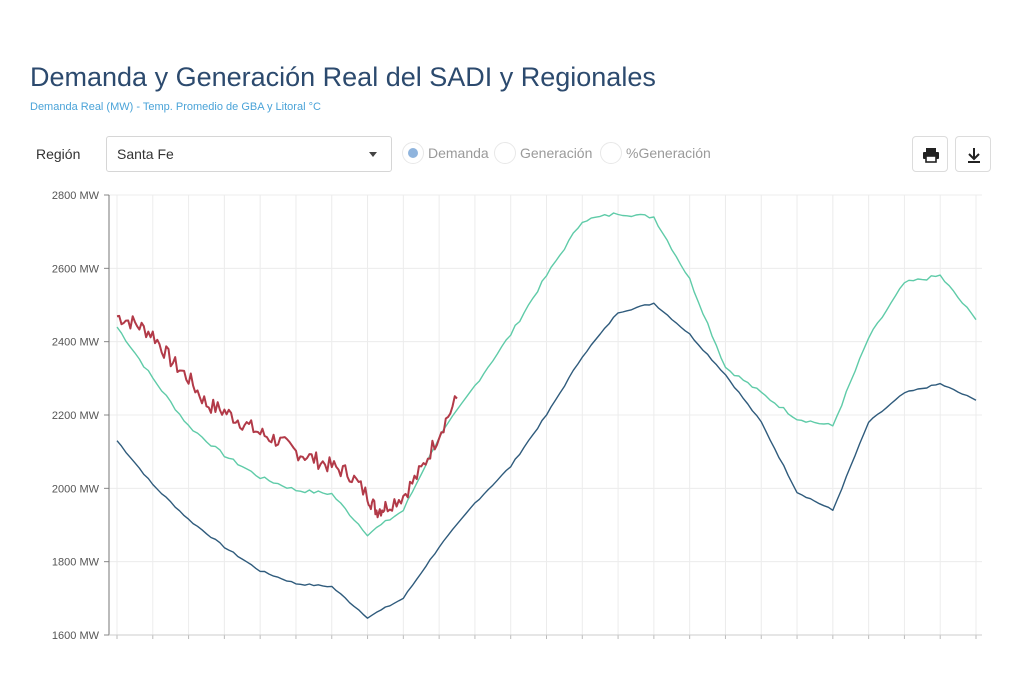  I want to click on chevron-down-icon, so click(373, 154).